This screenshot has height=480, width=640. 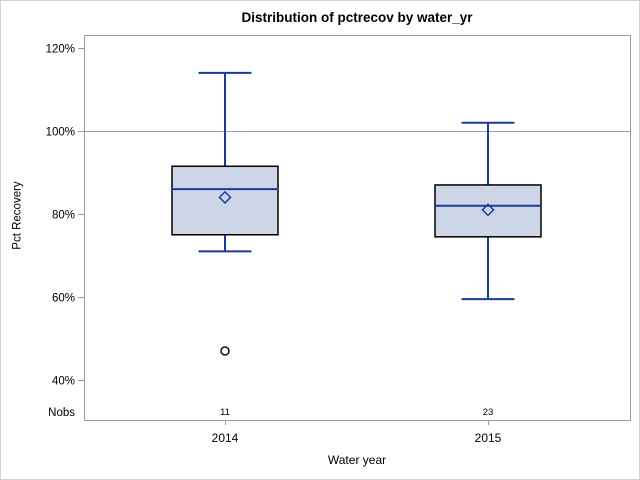 What do you see at coordinates (60, 50) in the screenshot?
I see `y-tick-label: 120%` at bounding box center [60, 50].